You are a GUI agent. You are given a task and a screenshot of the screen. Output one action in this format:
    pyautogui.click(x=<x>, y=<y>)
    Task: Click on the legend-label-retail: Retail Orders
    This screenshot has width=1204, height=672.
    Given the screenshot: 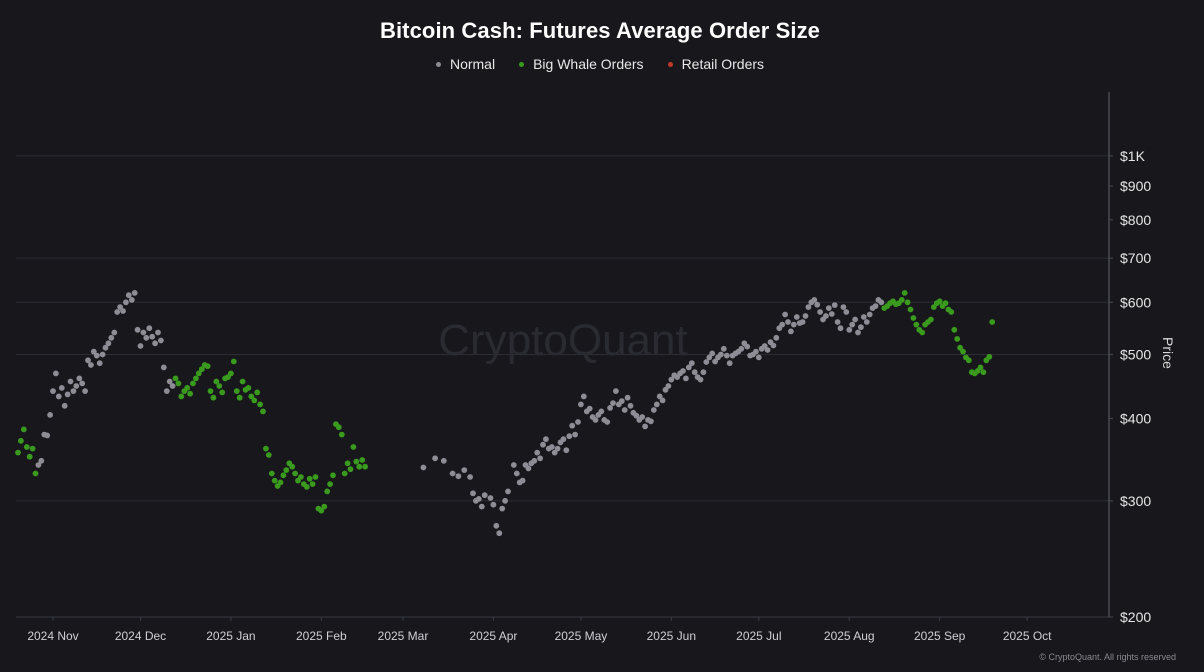 What is the action you would take?
    pyautogui.click(x=723, y=64)
    